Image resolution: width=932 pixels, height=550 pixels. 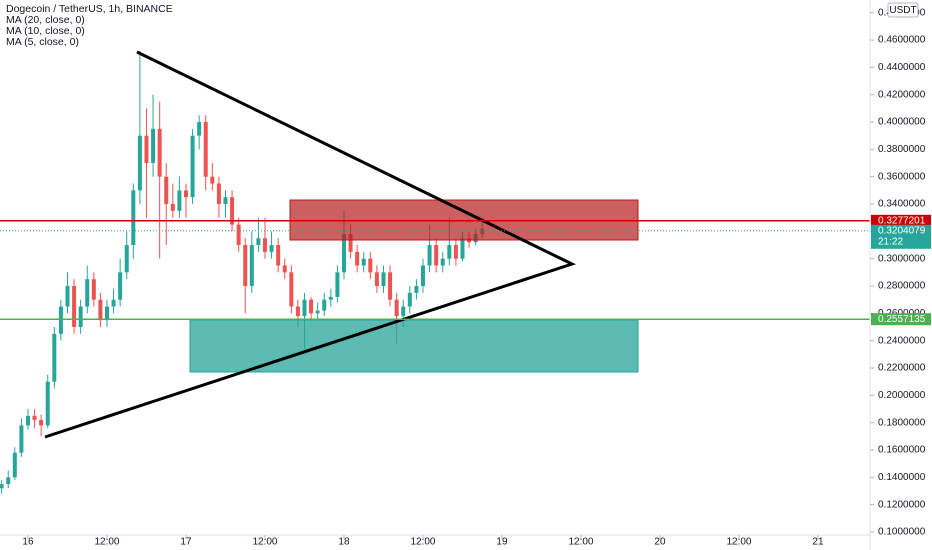 I want to click on price-label: 0.2557135, so click(x=902, y=319).